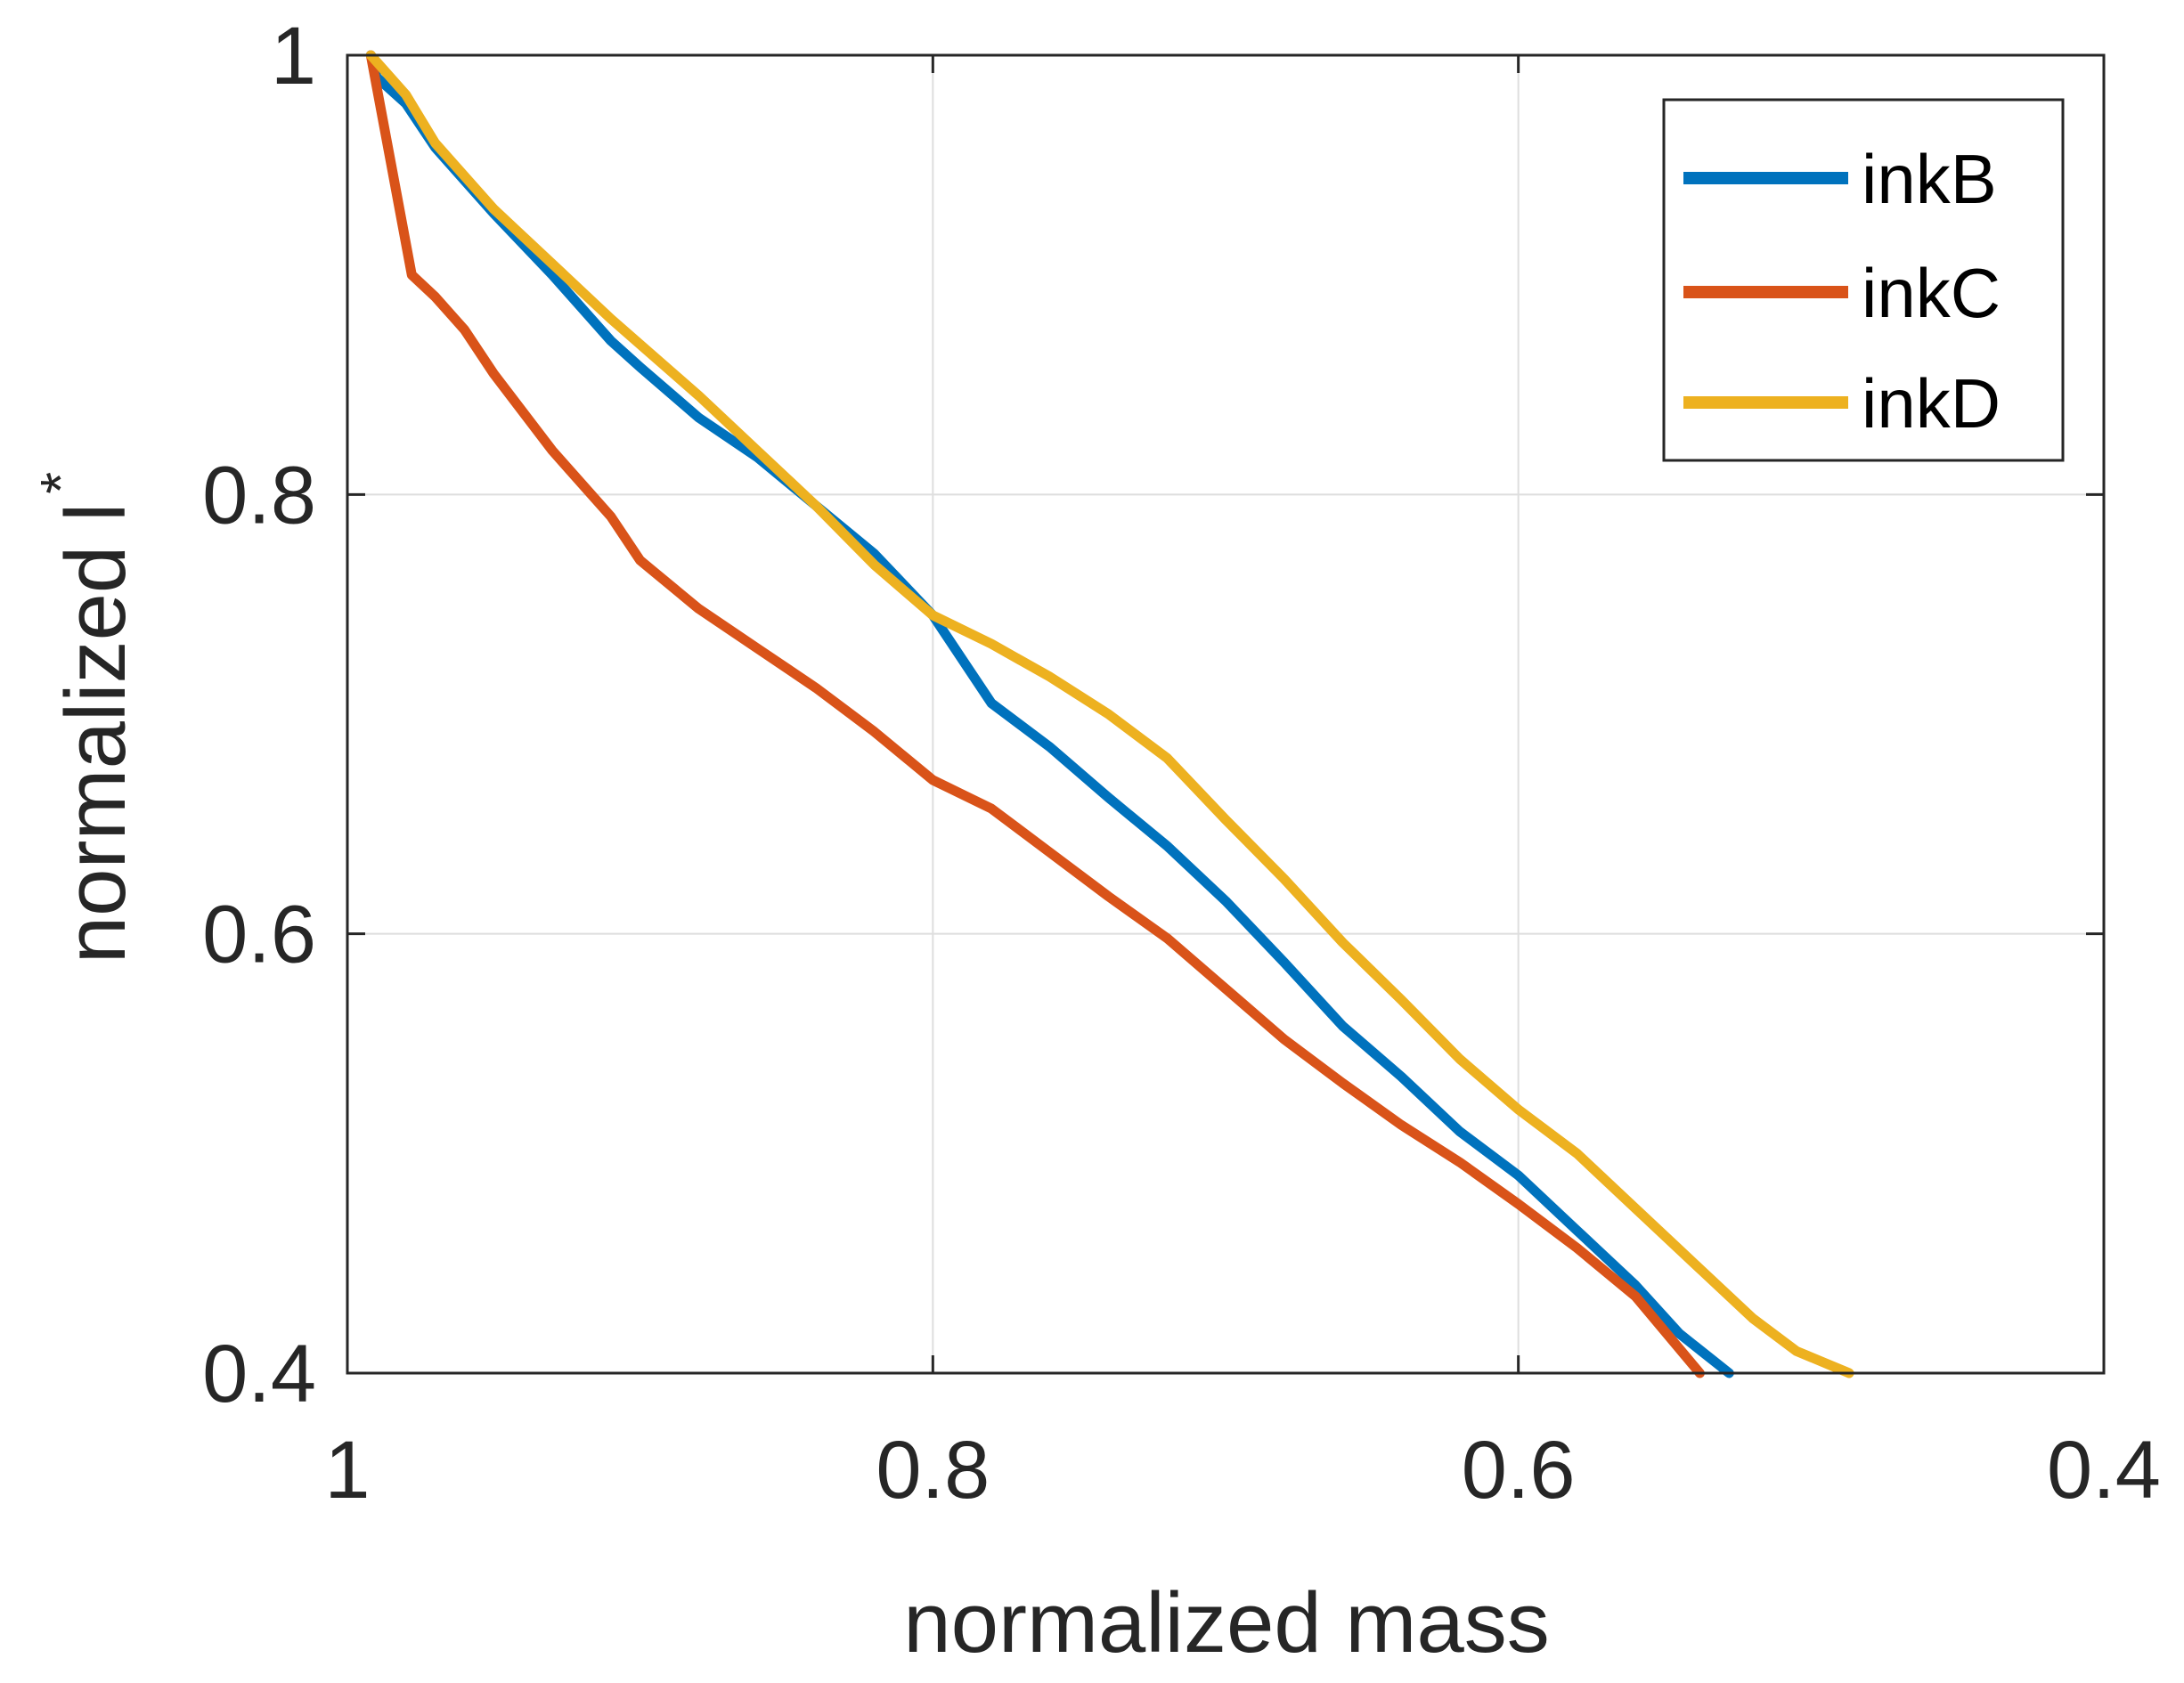  I want to click on y-axis-label-superscript: *, so click(61, 483).